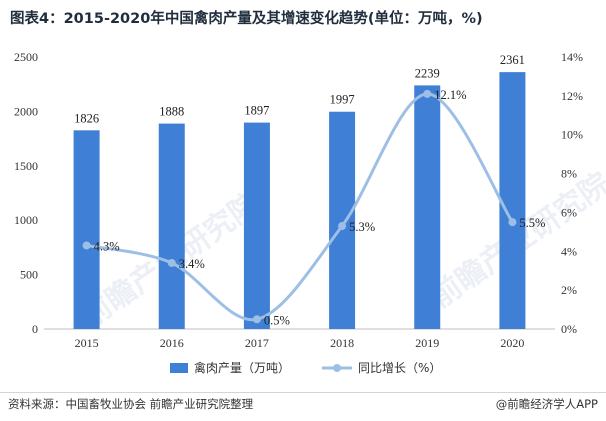 The height and width of the screenshot is (421, 606). What do you see at coordinates (26, 111) in the screenshot?
I see `y-left-tick-label: 2000` at bounding box center [26, 111].